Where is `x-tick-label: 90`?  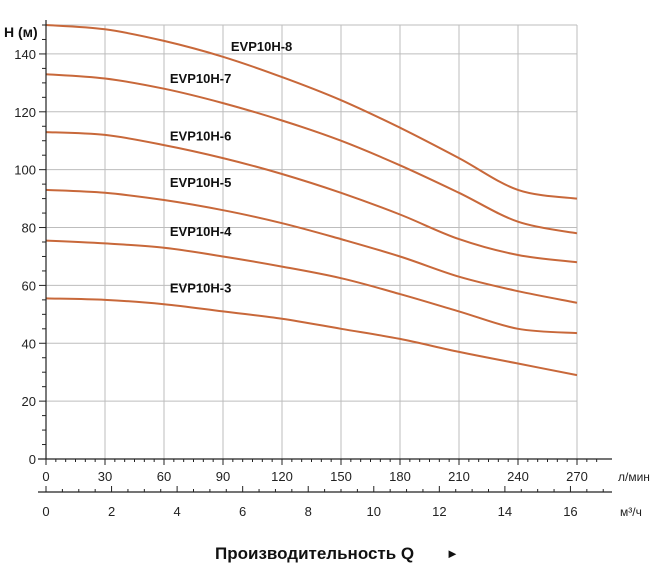
x-tick-label: 90 is located at coordinates (223, 476).